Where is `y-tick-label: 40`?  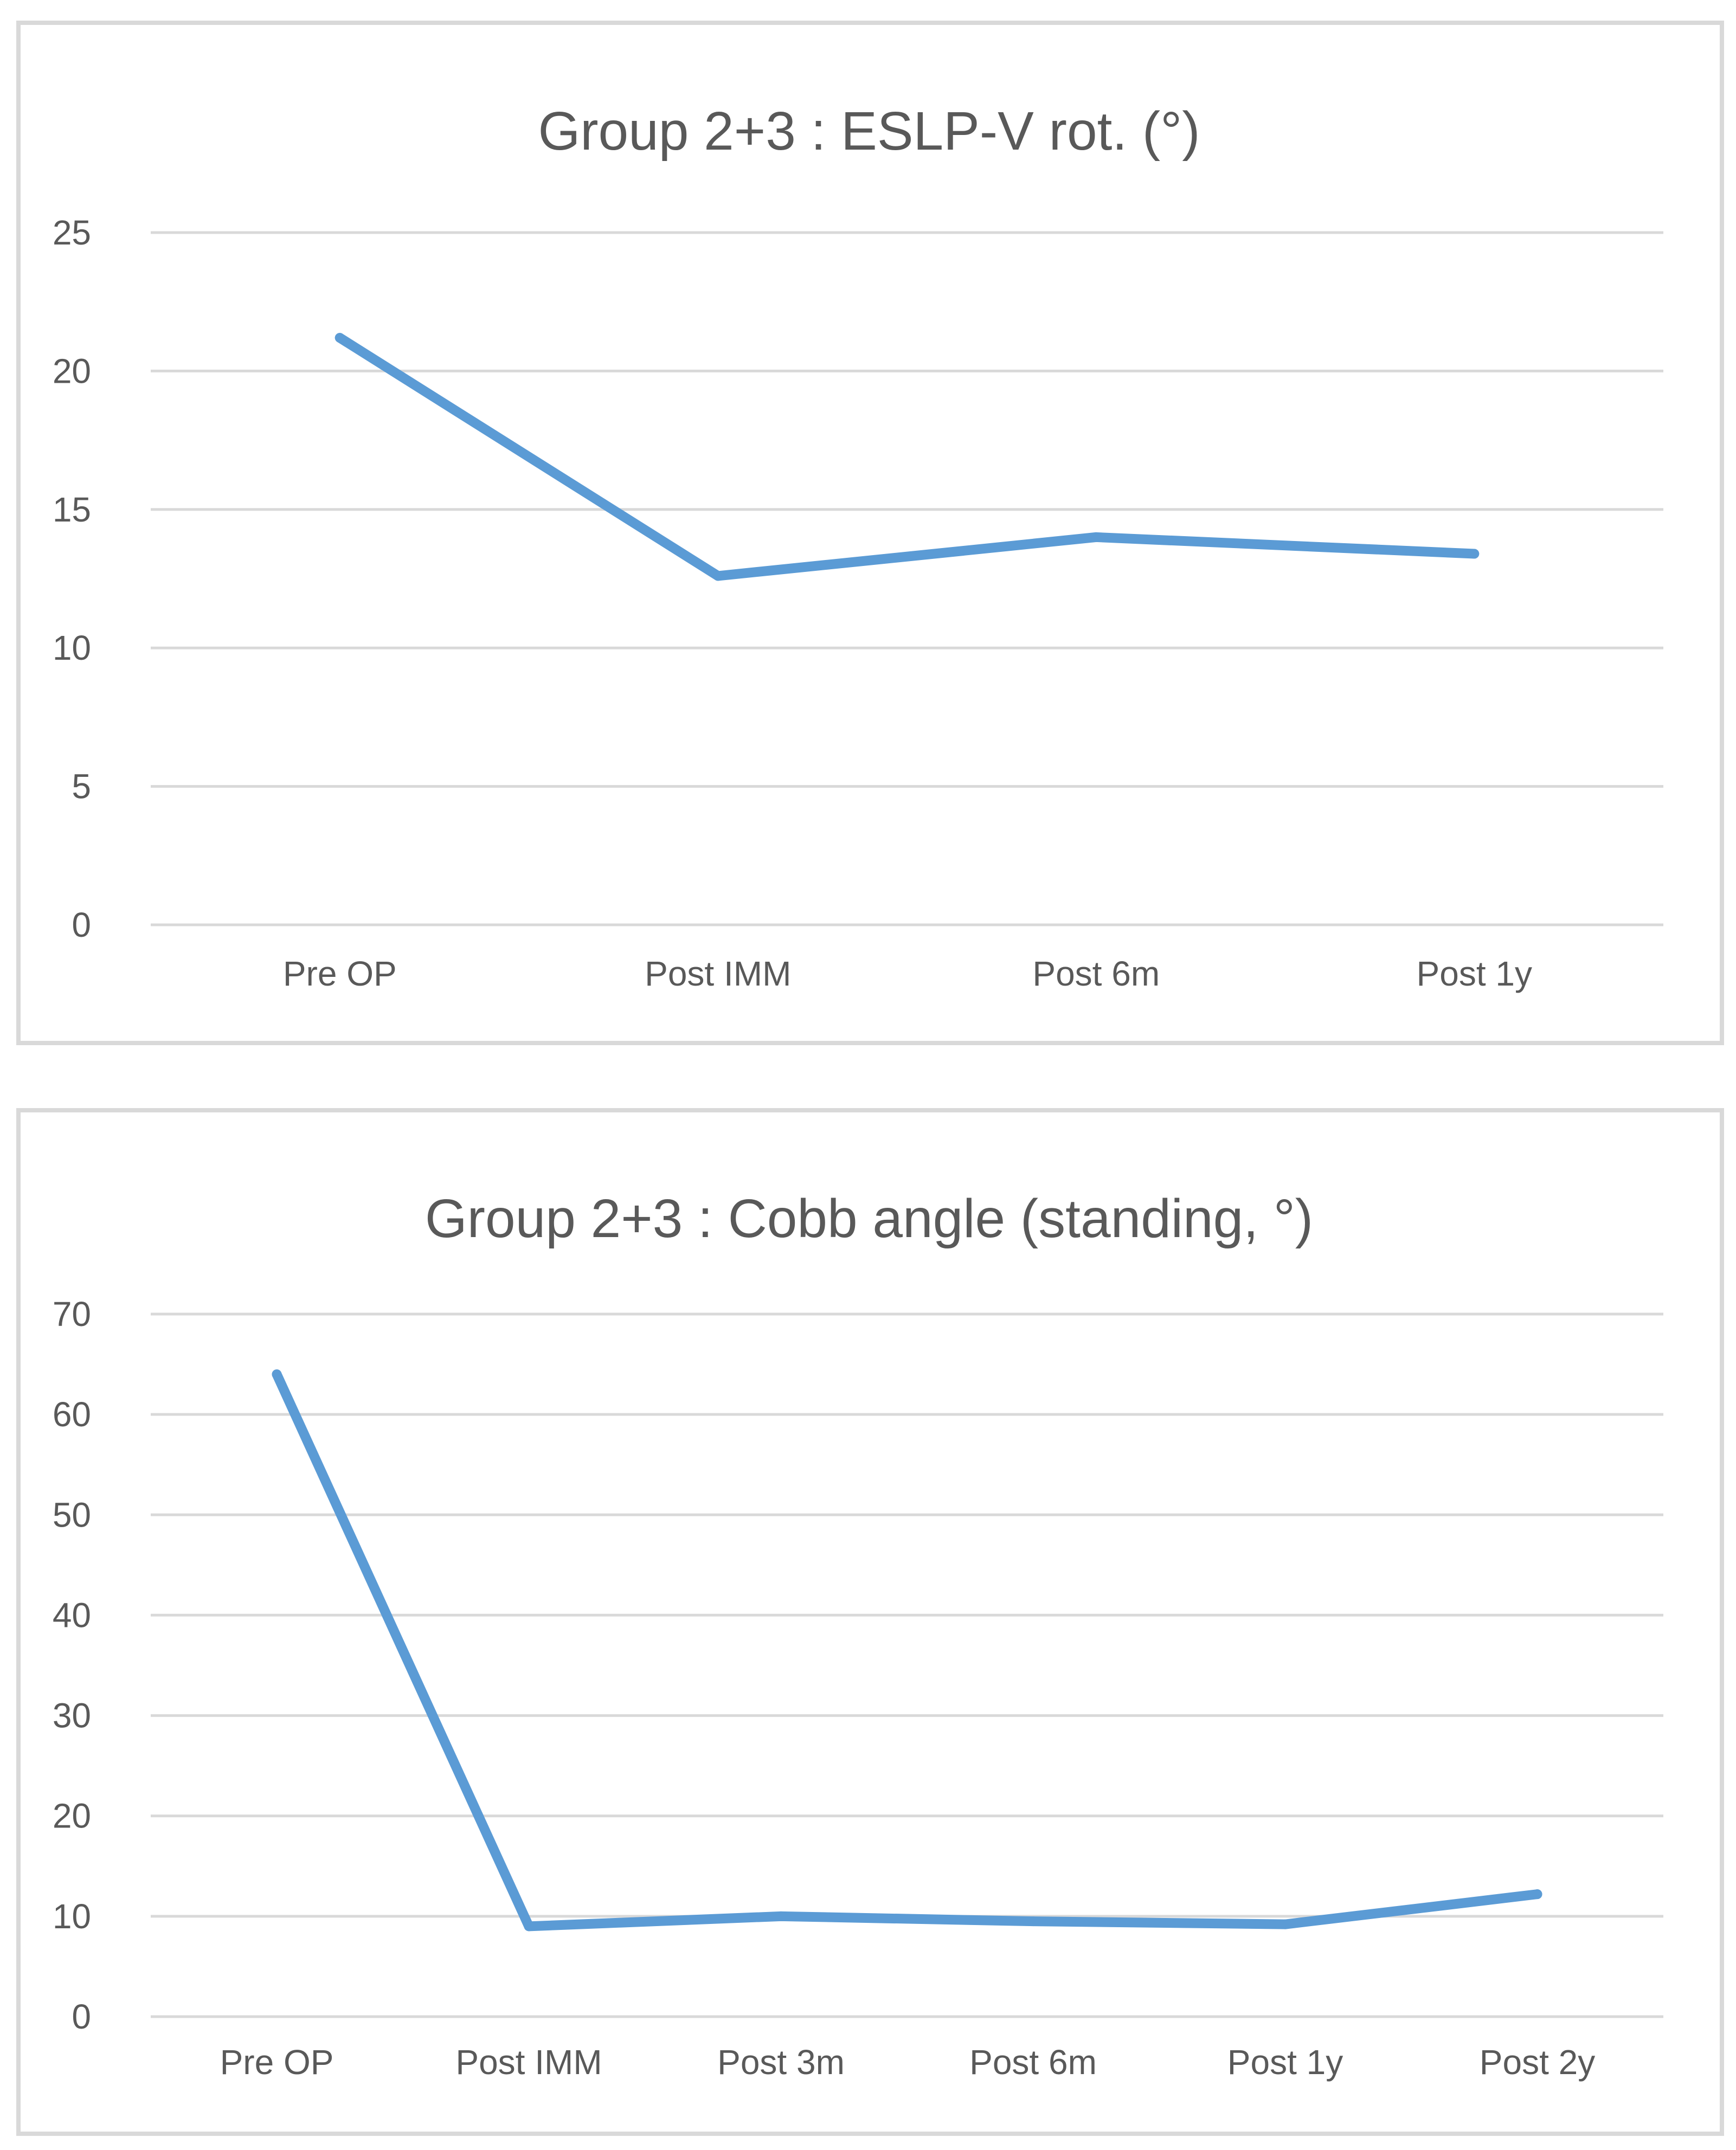 y-tick-label: 40 is located at coordinates (72, 1614).